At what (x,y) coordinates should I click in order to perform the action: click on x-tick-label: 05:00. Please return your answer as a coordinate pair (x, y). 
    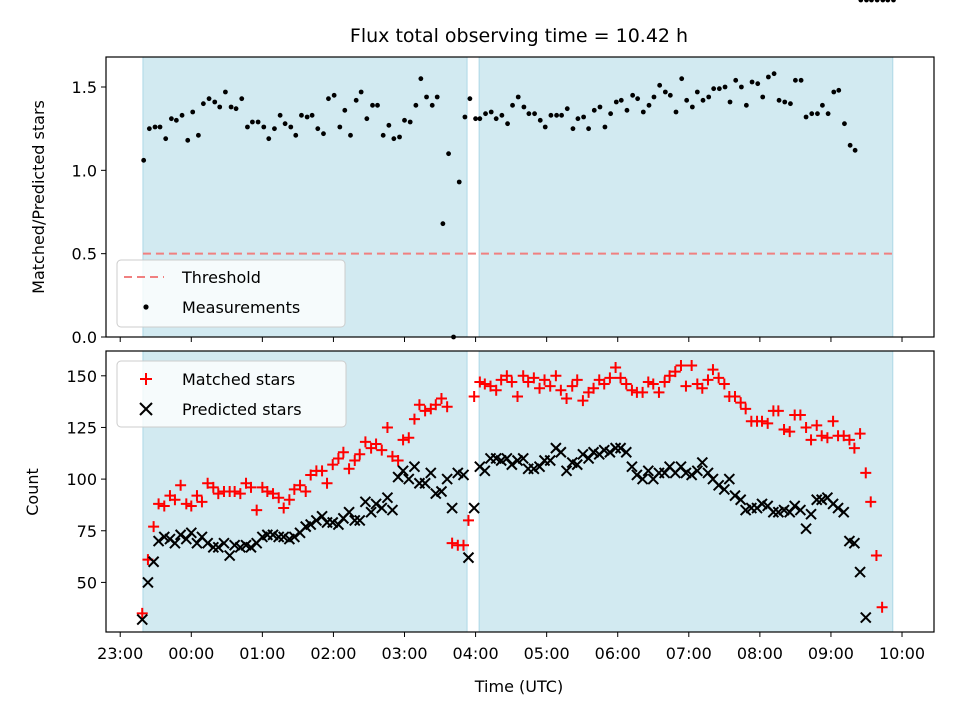
    Looking at the image, I should click on (547, 653).